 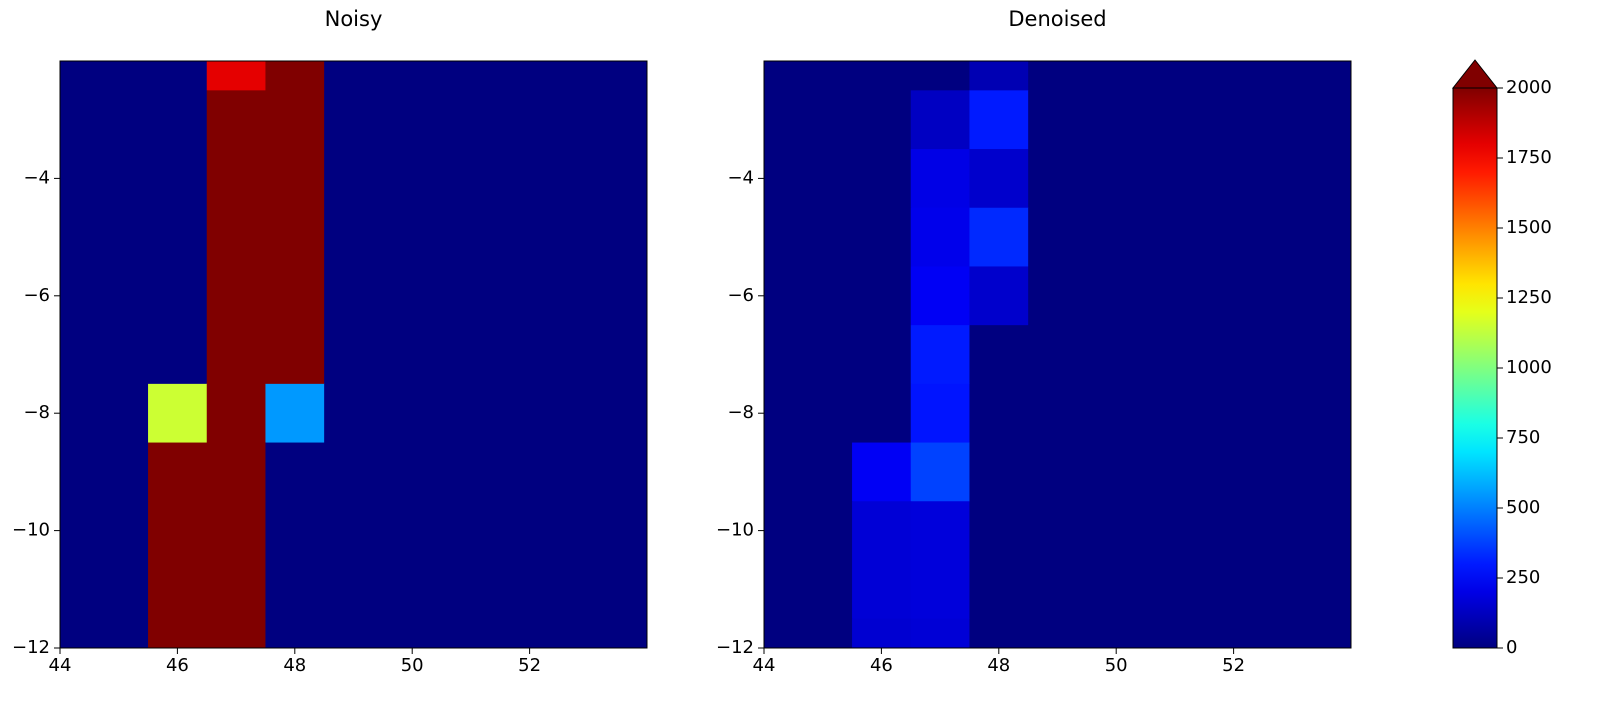 I want to click on colorbar-tick-label: 750, so click(x=1523, y=437).